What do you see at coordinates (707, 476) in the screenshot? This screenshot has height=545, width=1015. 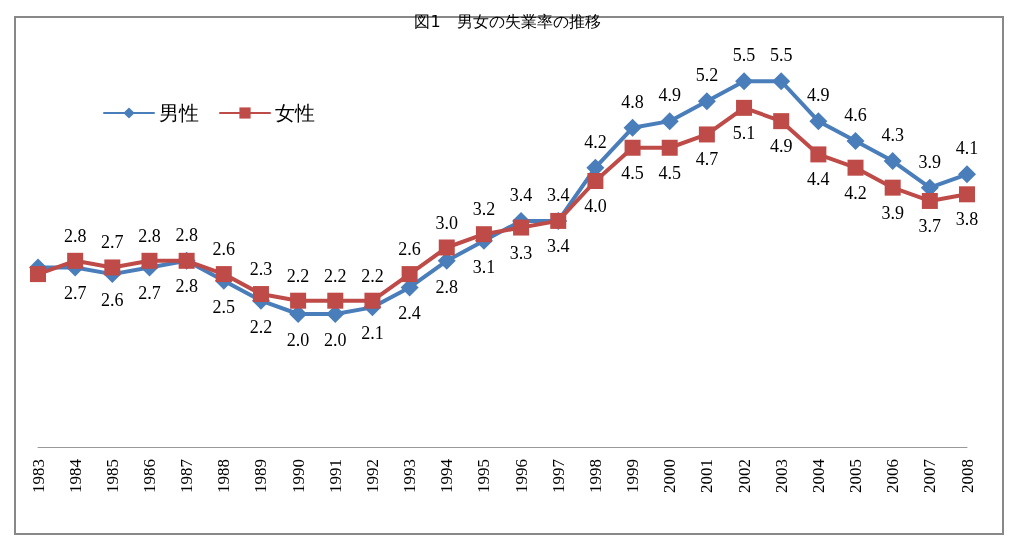 I see `x-tick-label: 2001` at bounding box center [707, 476].